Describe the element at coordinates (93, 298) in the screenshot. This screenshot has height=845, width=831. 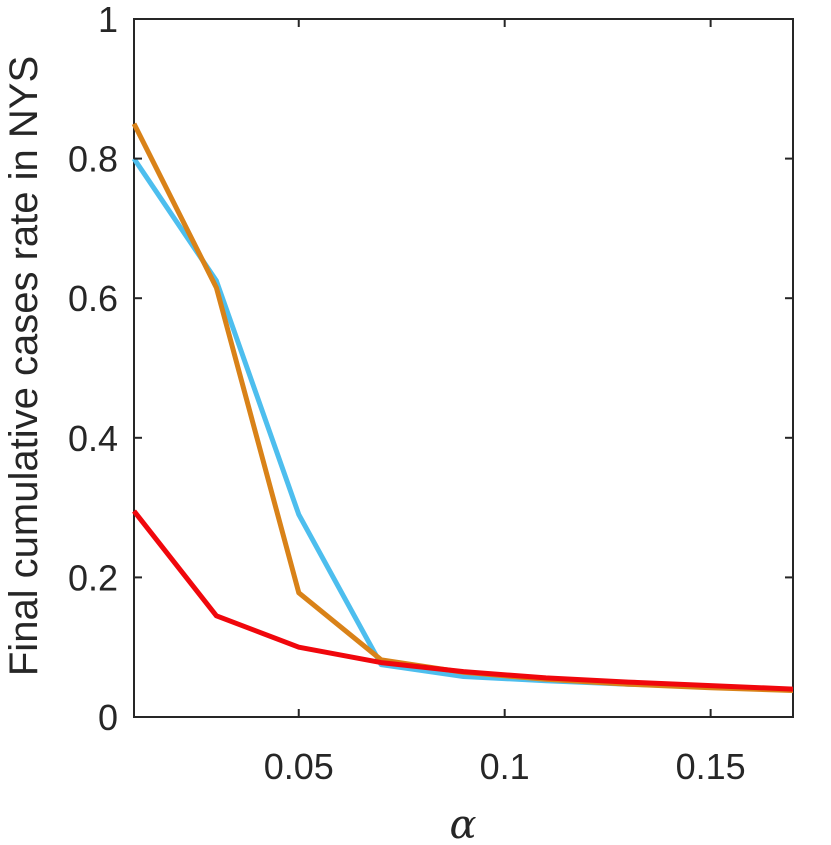
I see `y-tick-label: 0.6` at that location.